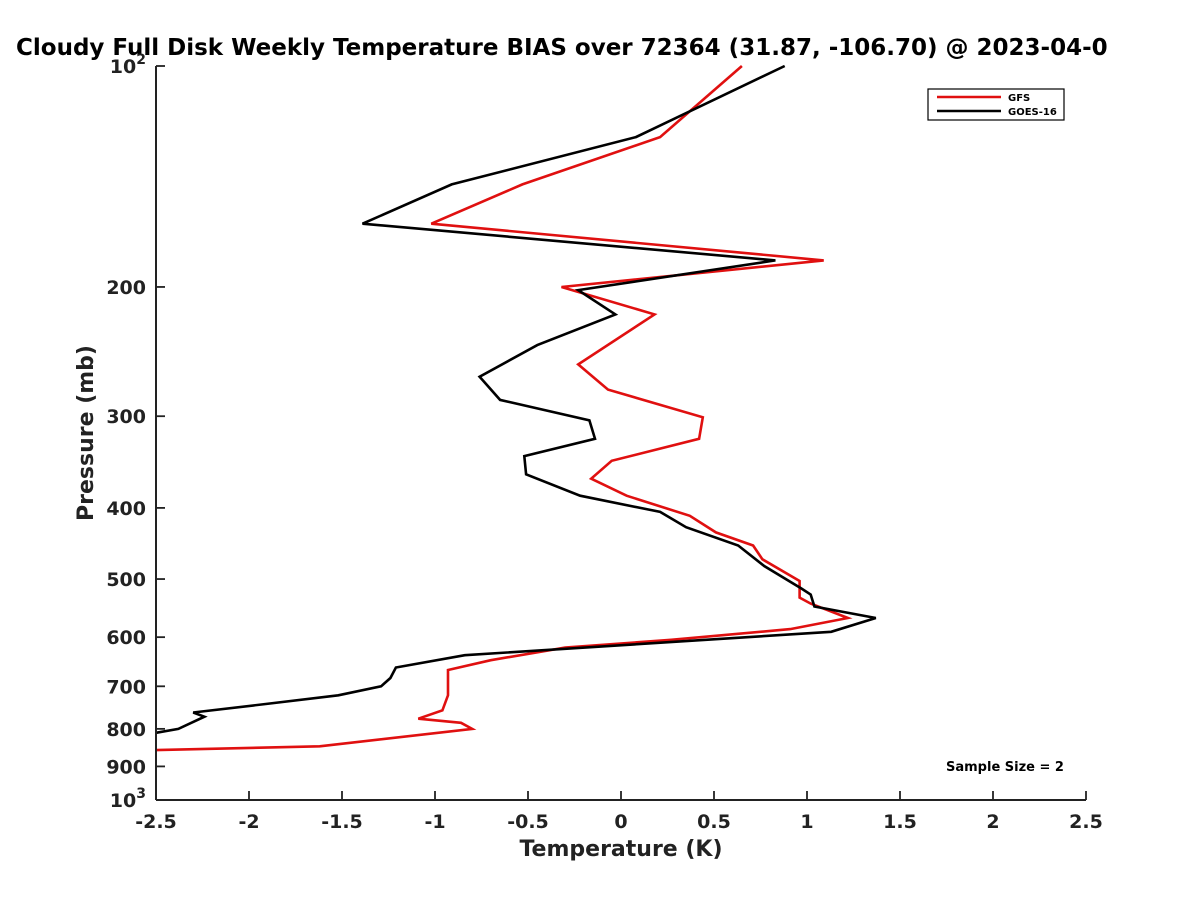  What do you see at coordinates (900, 822) in the screenshot?
I see `x-tick-label: 1.5` at bounding box center [900, 822].